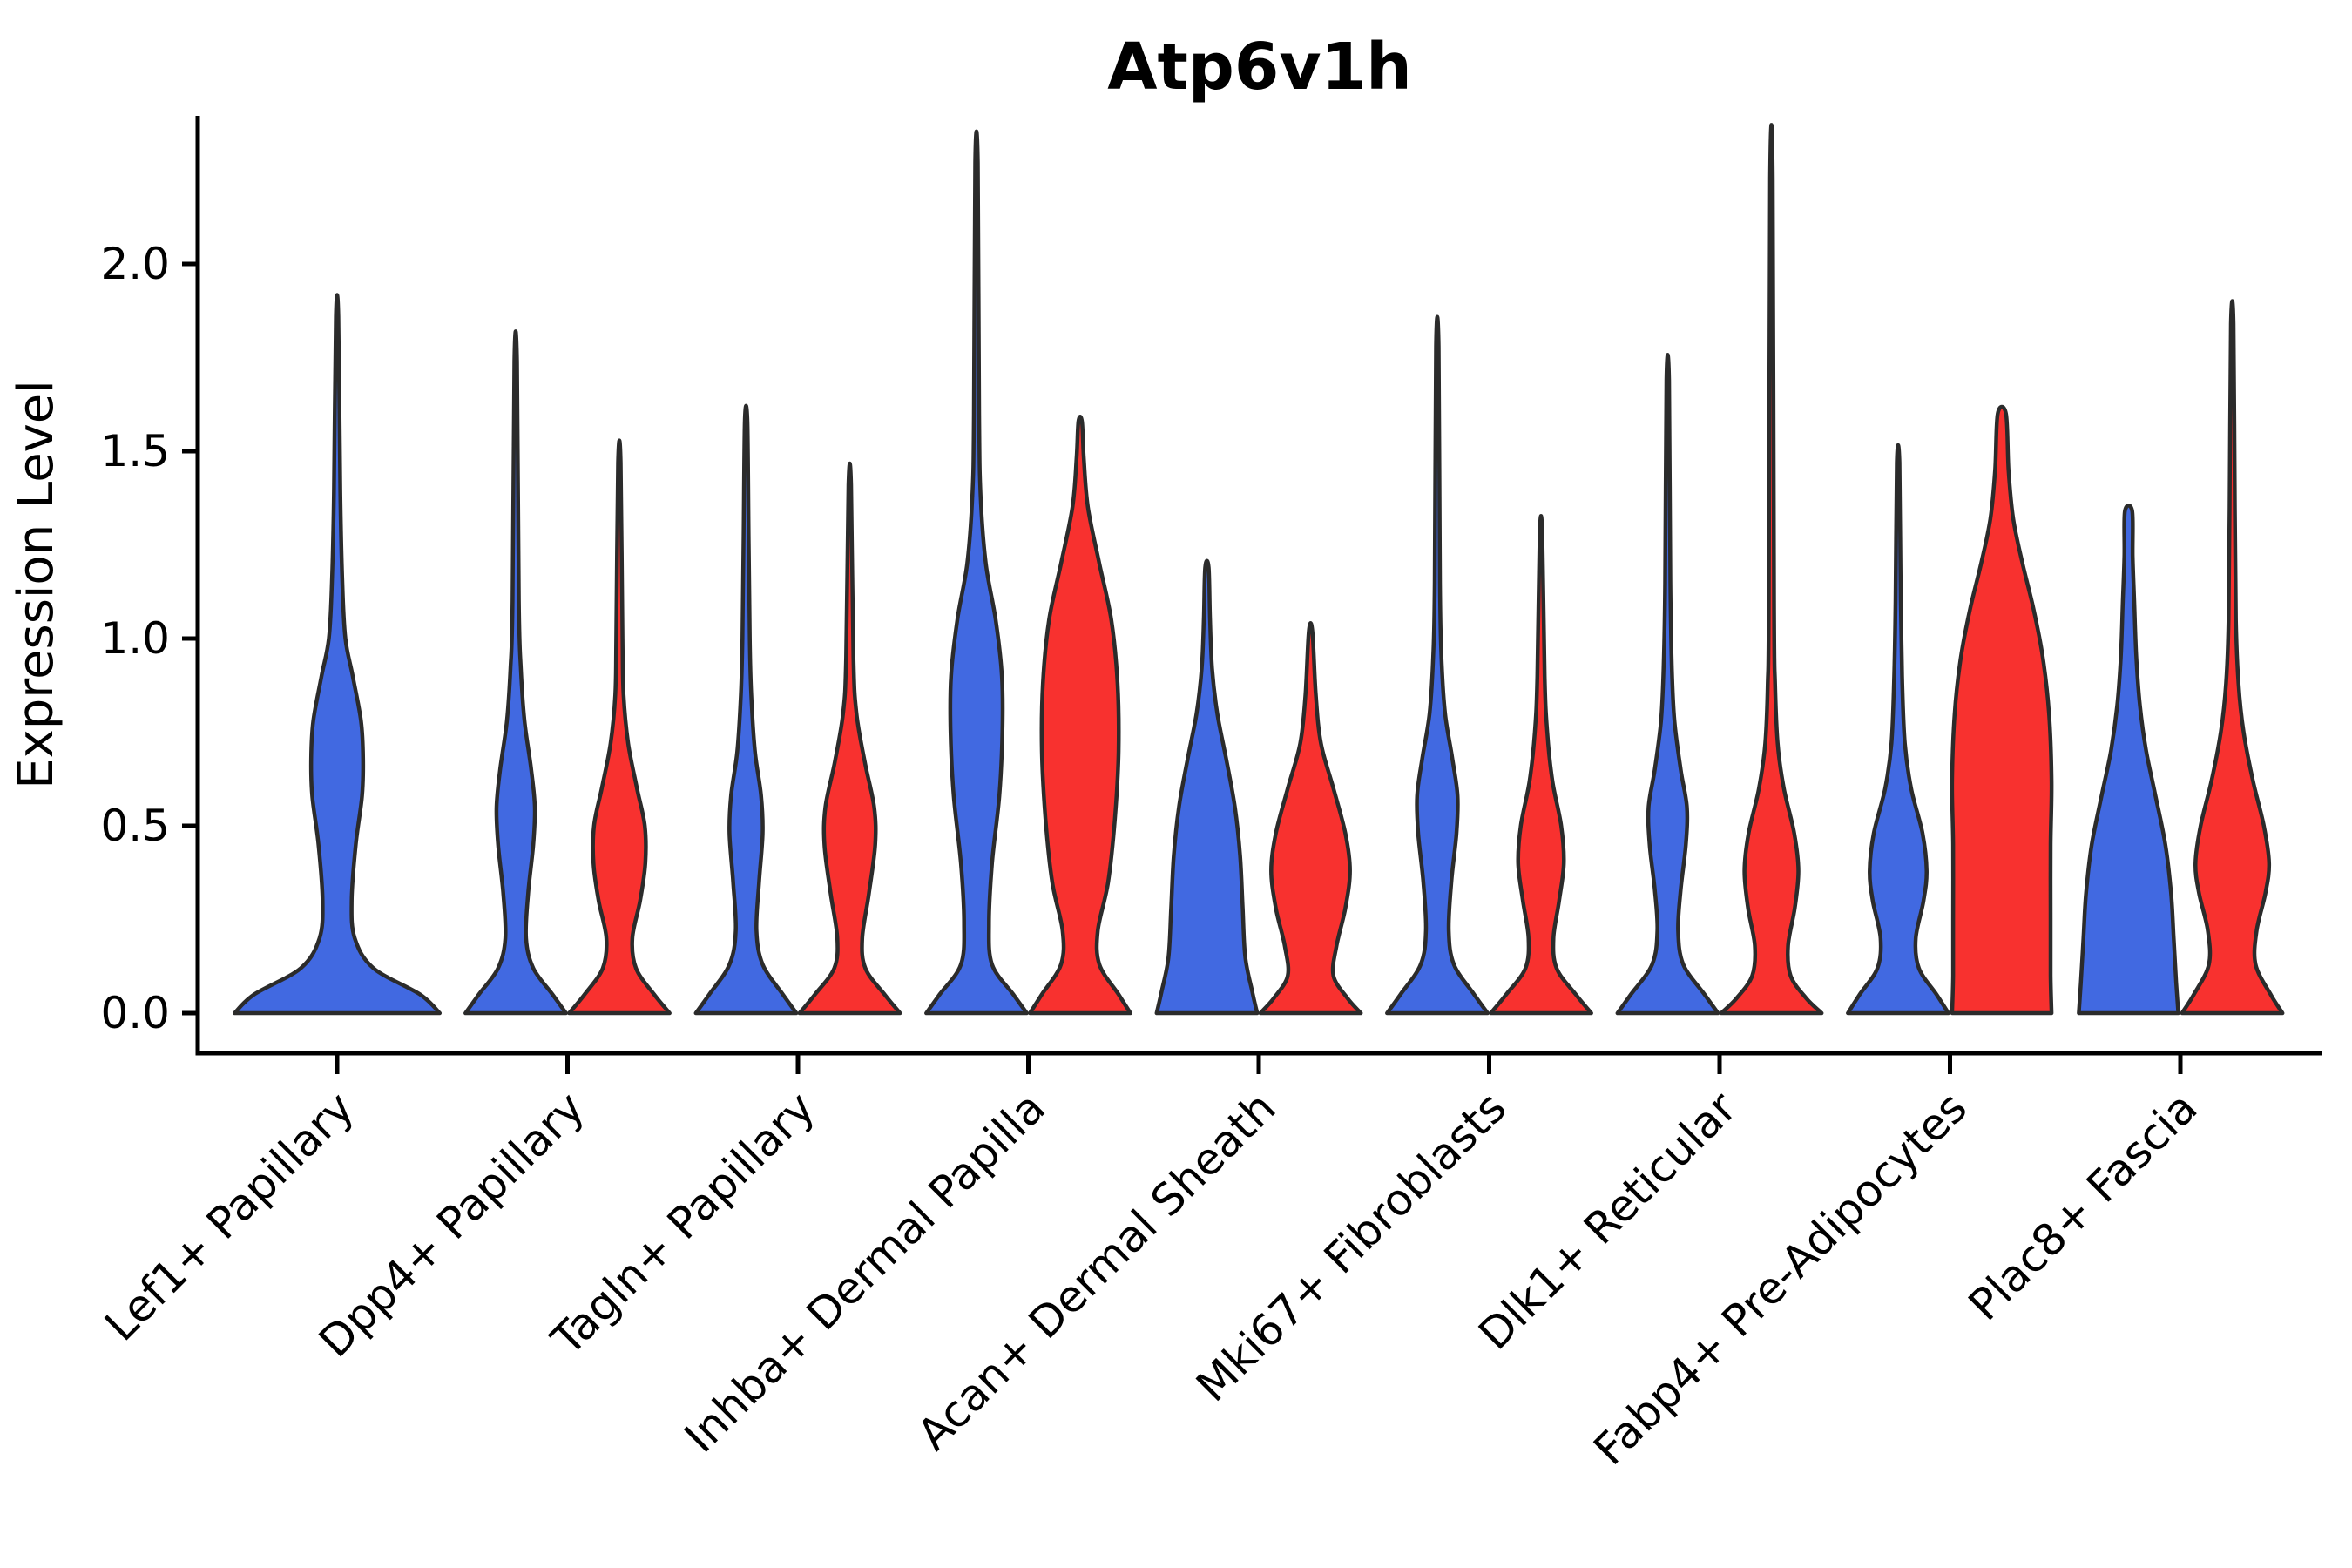 The height and width of the screenshot is (1568, 2352). I want to click on violin-acan-blue, so click(1207, 787).